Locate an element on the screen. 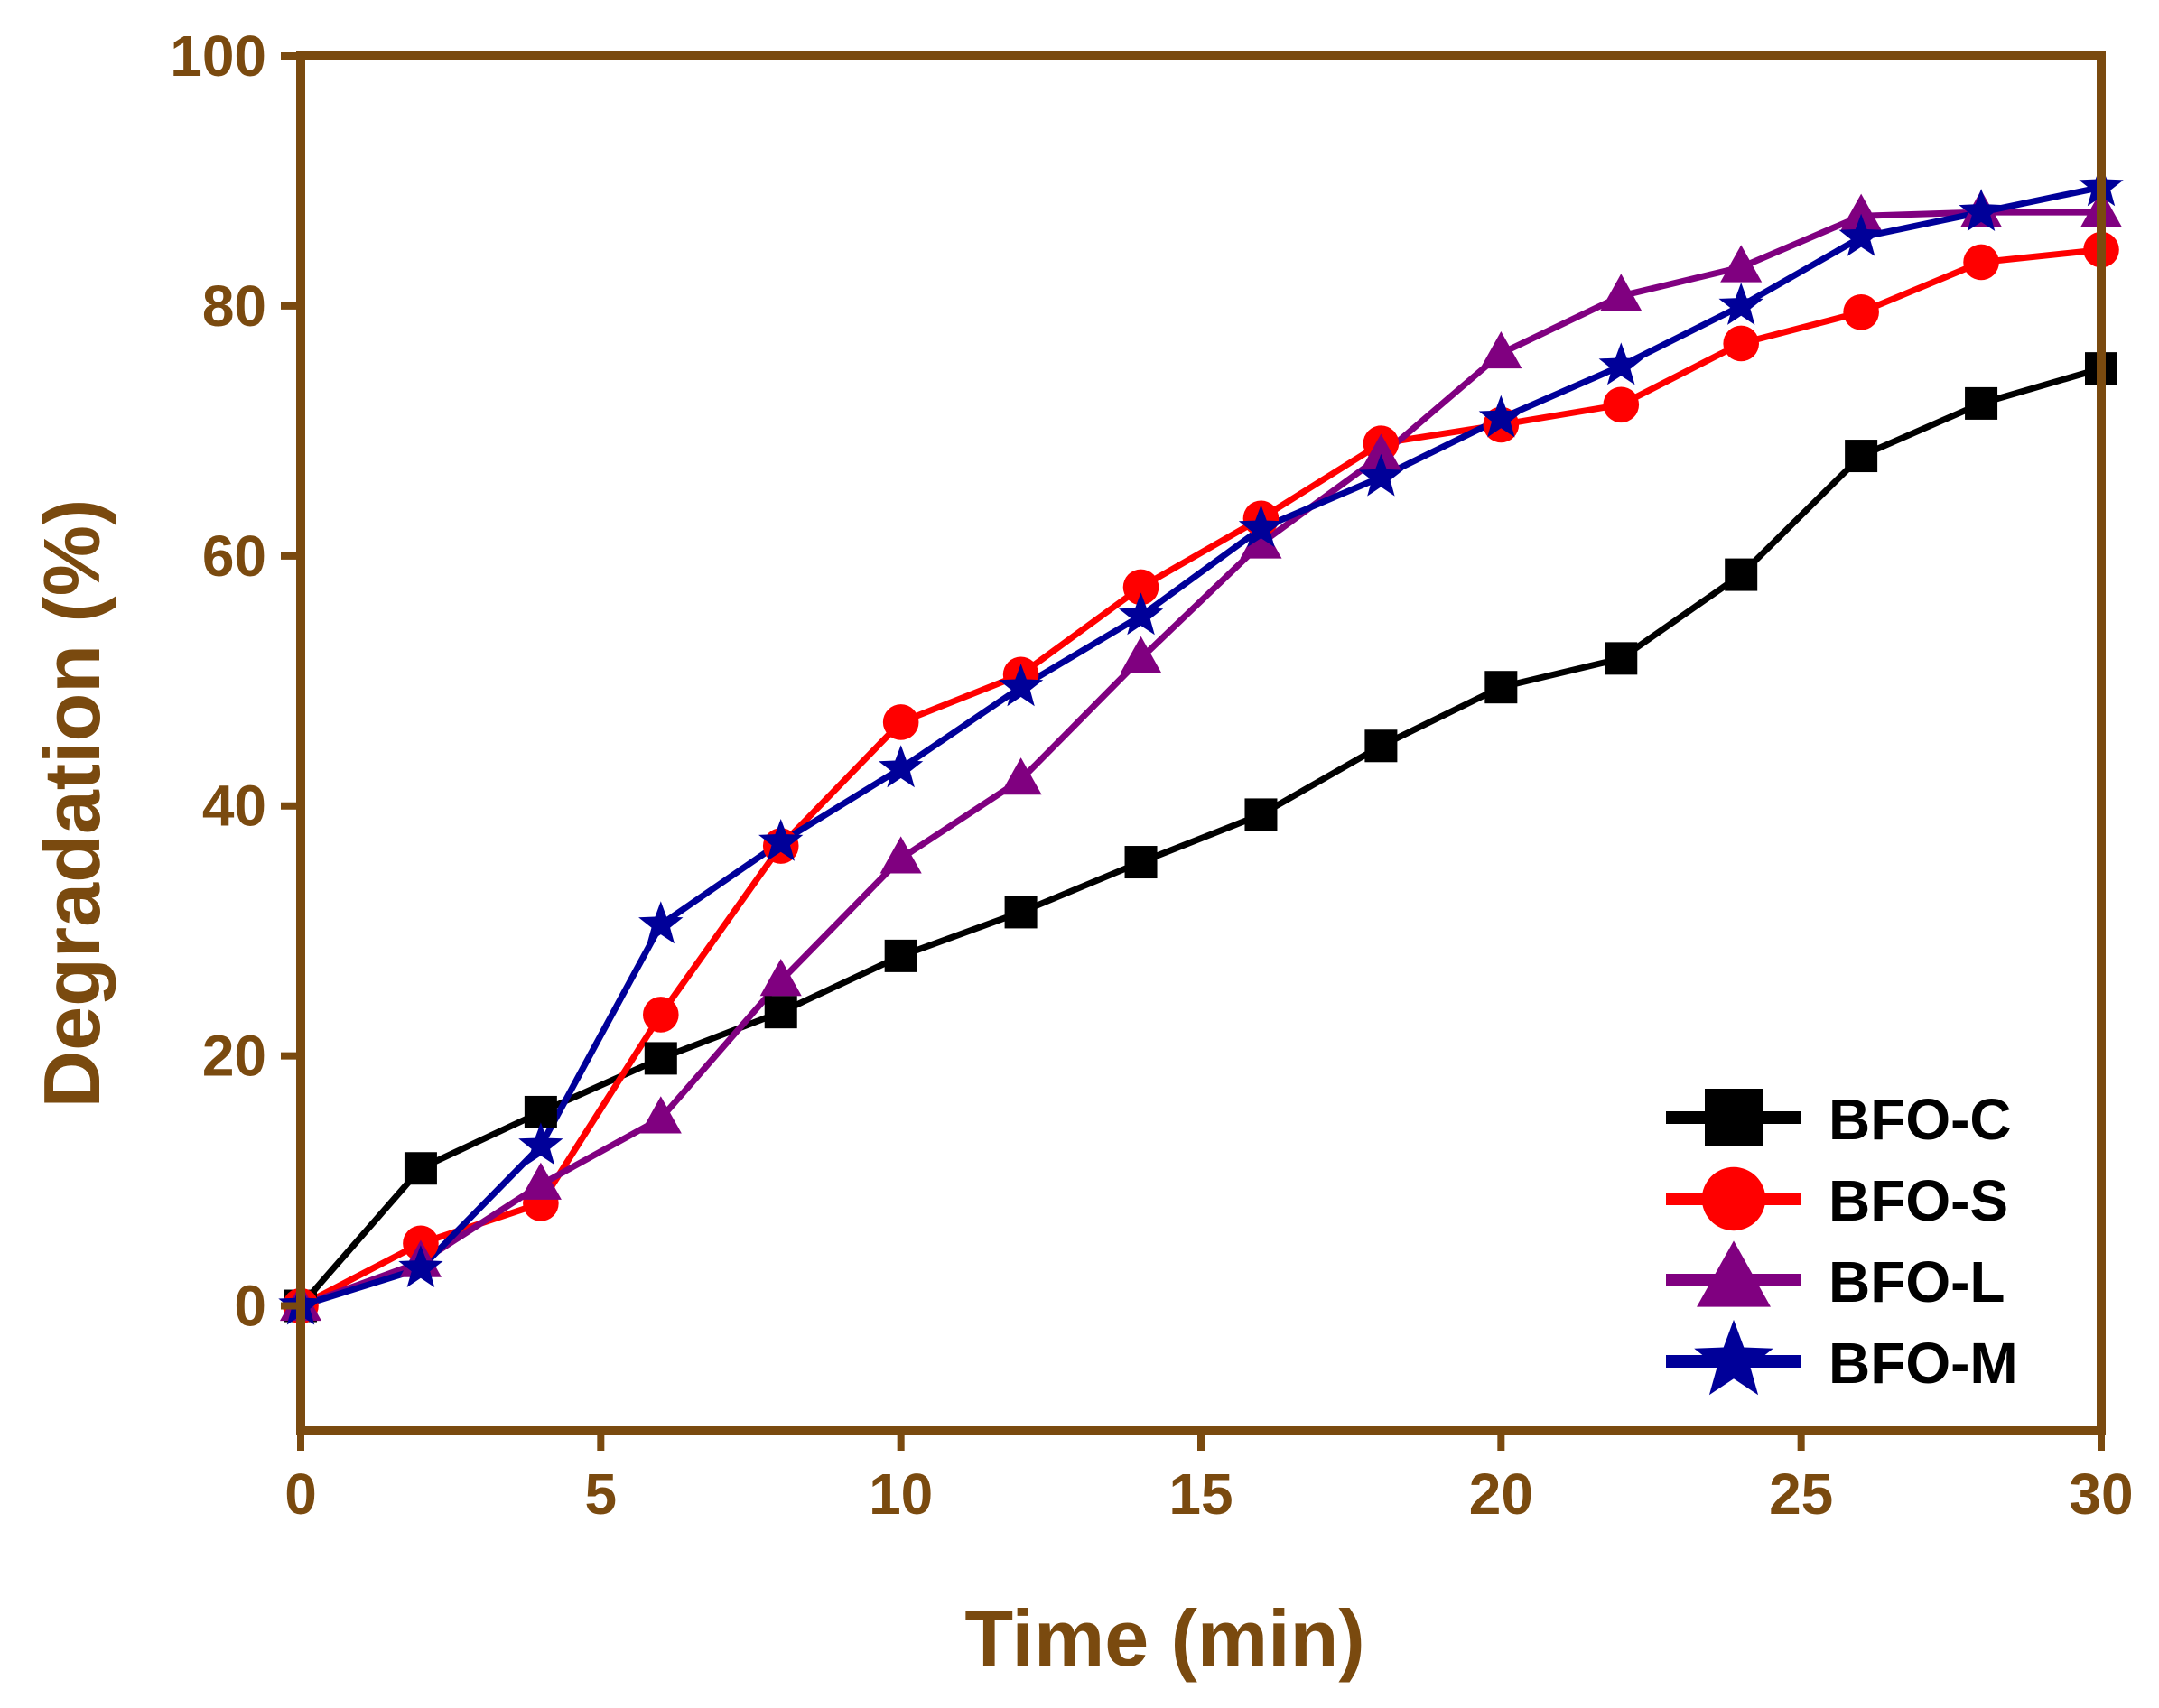 The height and width of the screenshot is (1708, 2159). y-tick-label: 40 is located at coordinates (234, 806).